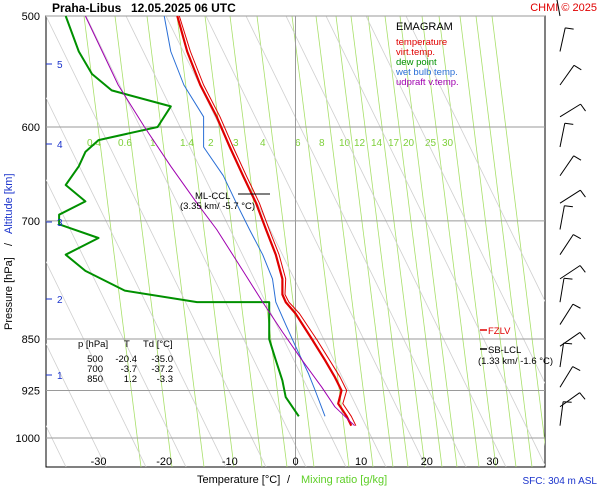 The width and height of the screenshot is (600, 500). I want to click on x-axis-label: Temperature [°C], so click(238, 480).